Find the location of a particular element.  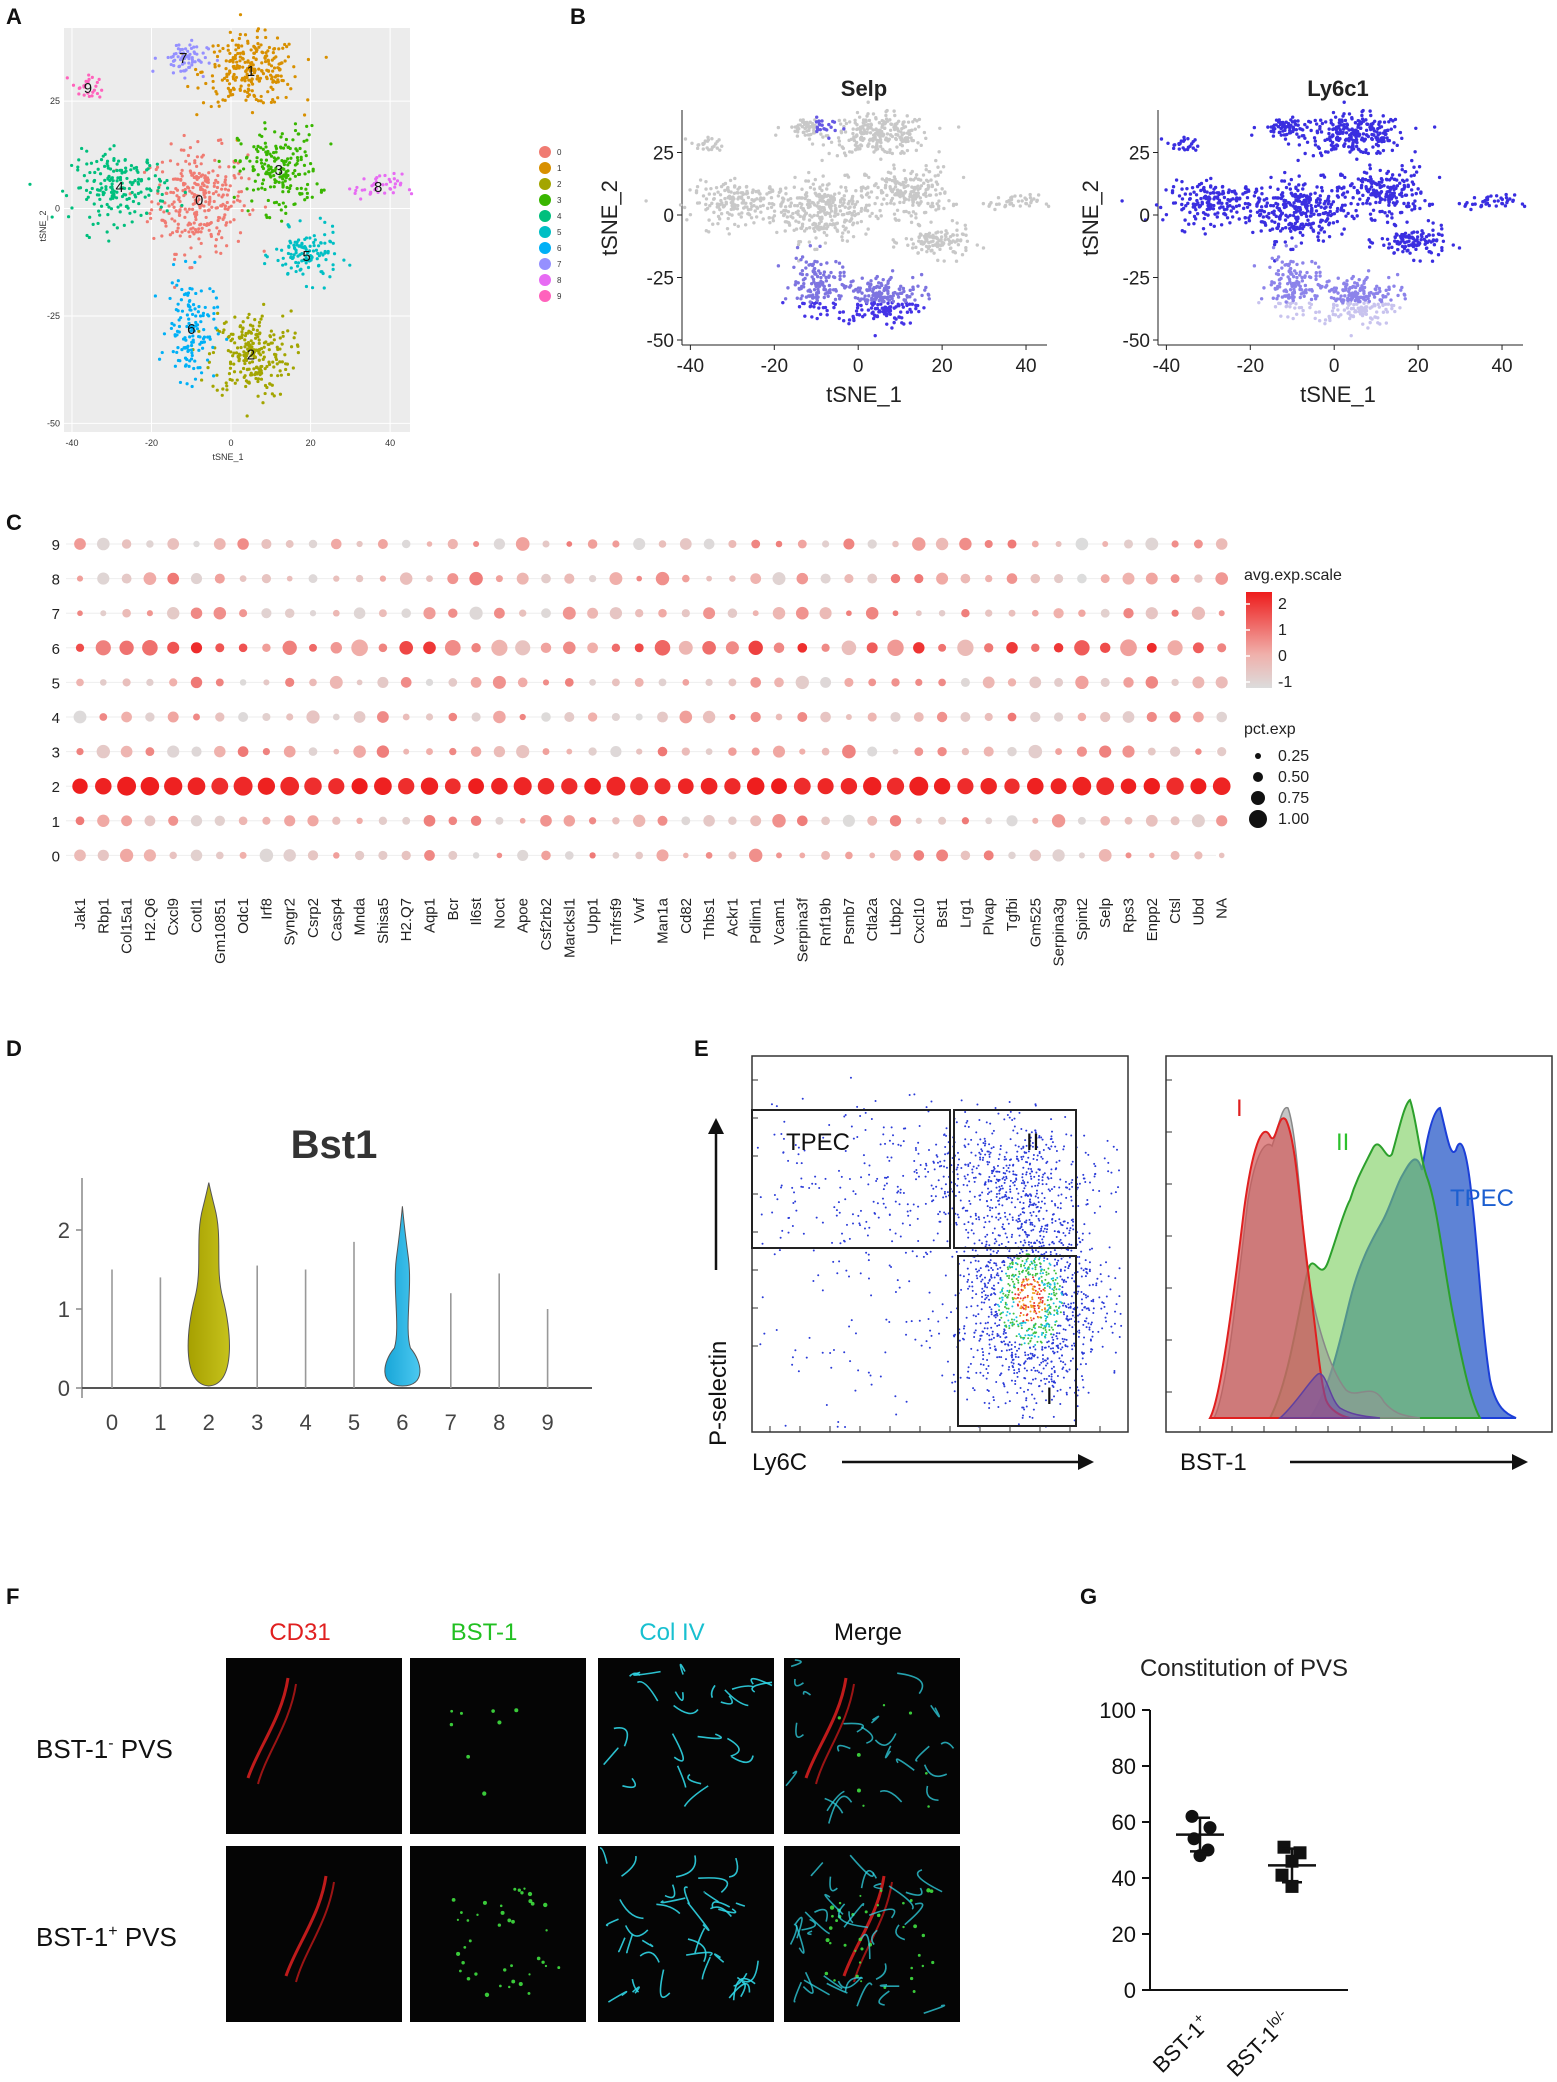

panel-a-plot-bg is located at coordinates (237, 230).